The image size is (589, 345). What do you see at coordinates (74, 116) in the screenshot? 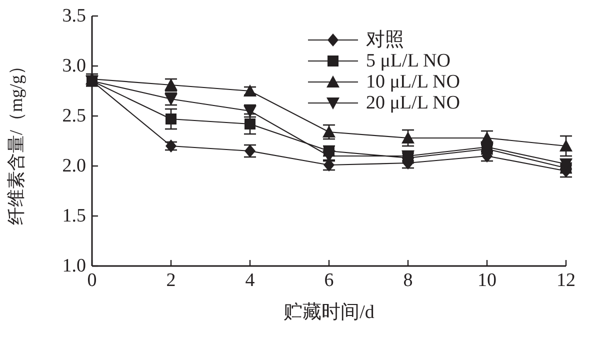
I see `y-tick-label: 2.5` at bounding box center [74, 116].